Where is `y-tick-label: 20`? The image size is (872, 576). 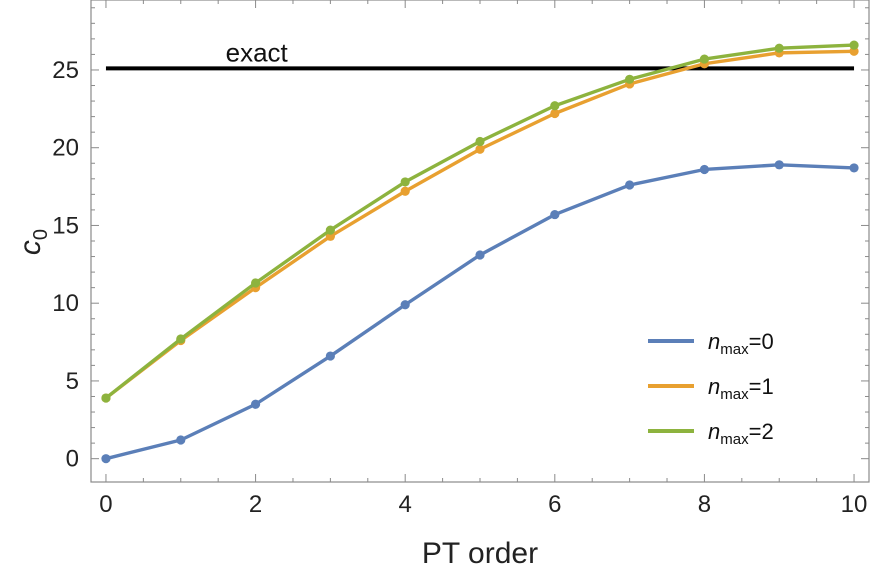
y-tick-label: 20 is located at coordinates (65, 148).